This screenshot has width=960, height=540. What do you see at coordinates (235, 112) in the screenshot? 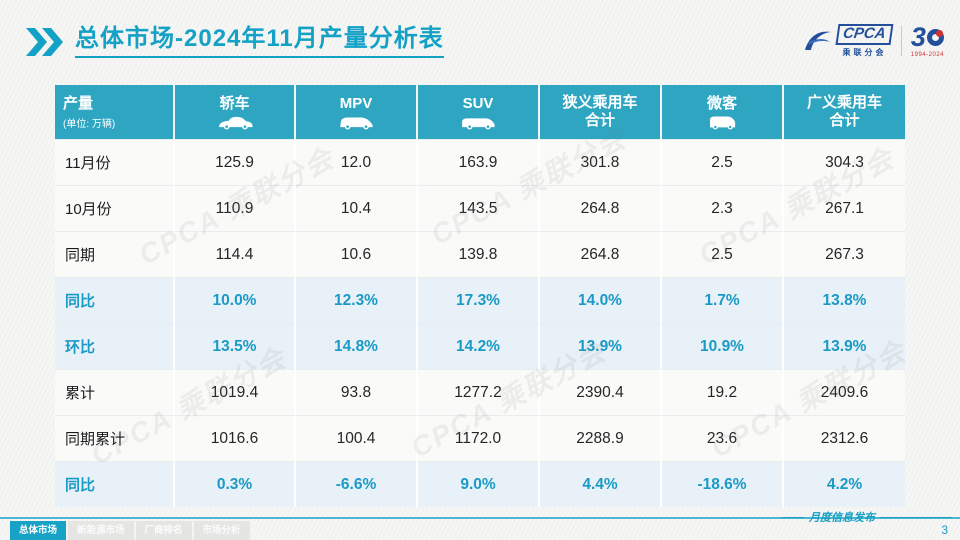
I see `col-header-sedan: 轿车` at bounding box center [235, 112].